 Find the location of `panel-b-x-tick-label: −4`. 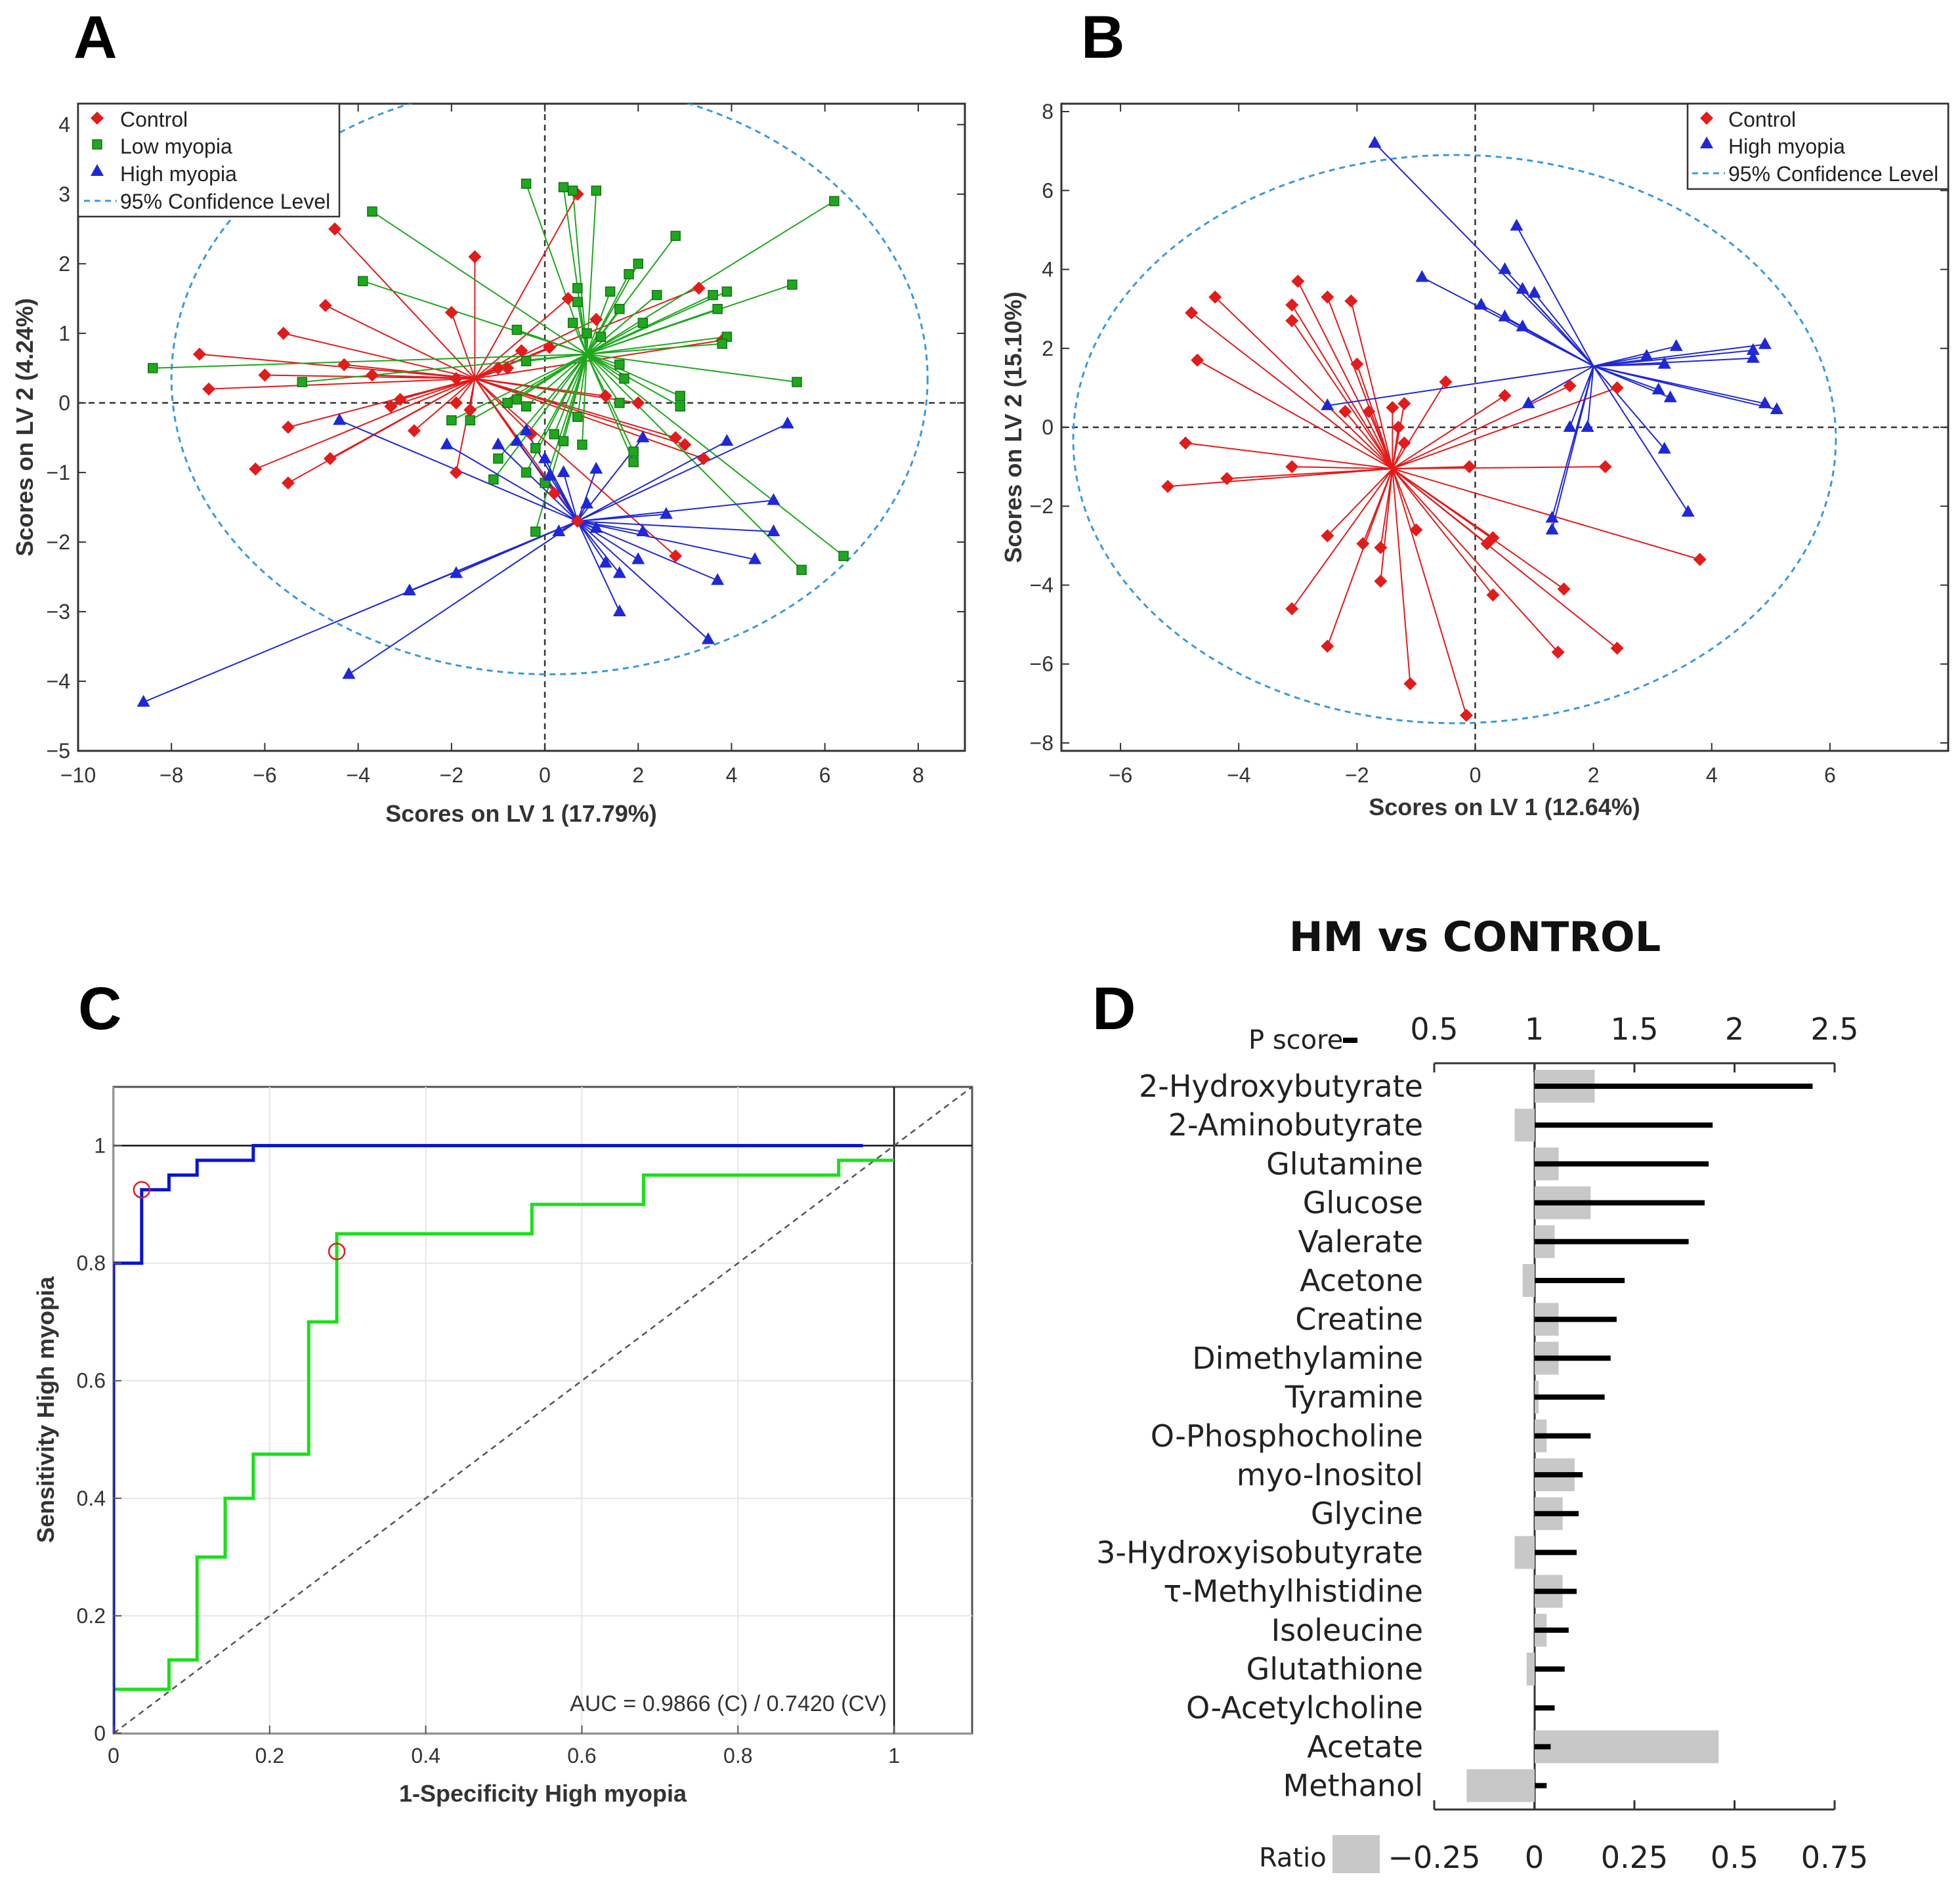

panel-b-x-tick-label: −4 is located at coordinates (1238, 775).